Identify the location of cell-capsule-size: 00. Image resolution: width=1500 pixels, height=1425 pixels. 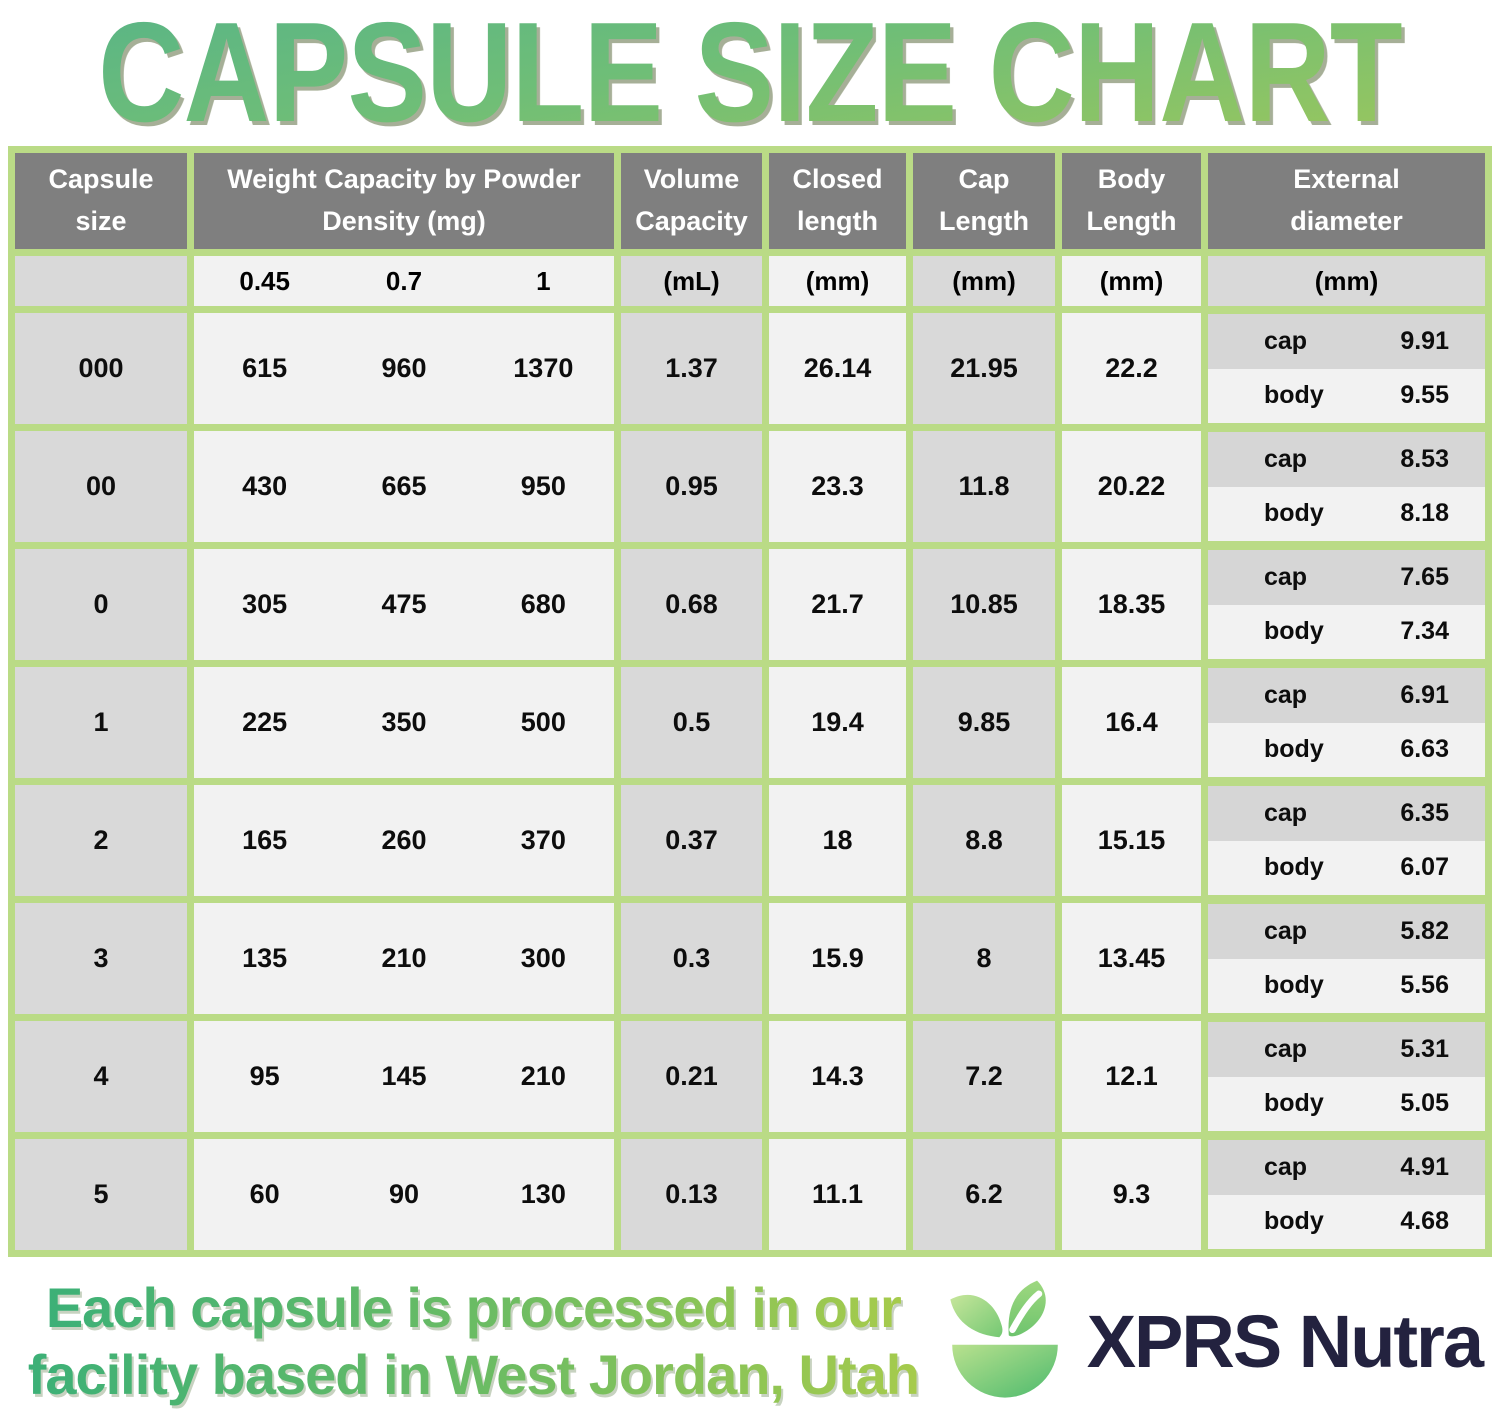
(101, 486).